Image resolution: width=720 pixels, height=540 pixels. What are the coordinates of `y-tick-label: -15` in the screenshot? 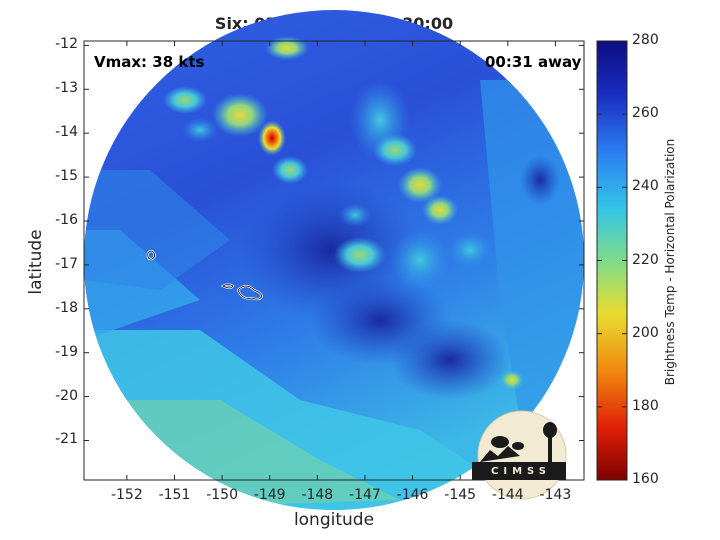 It's located at (66, 176).